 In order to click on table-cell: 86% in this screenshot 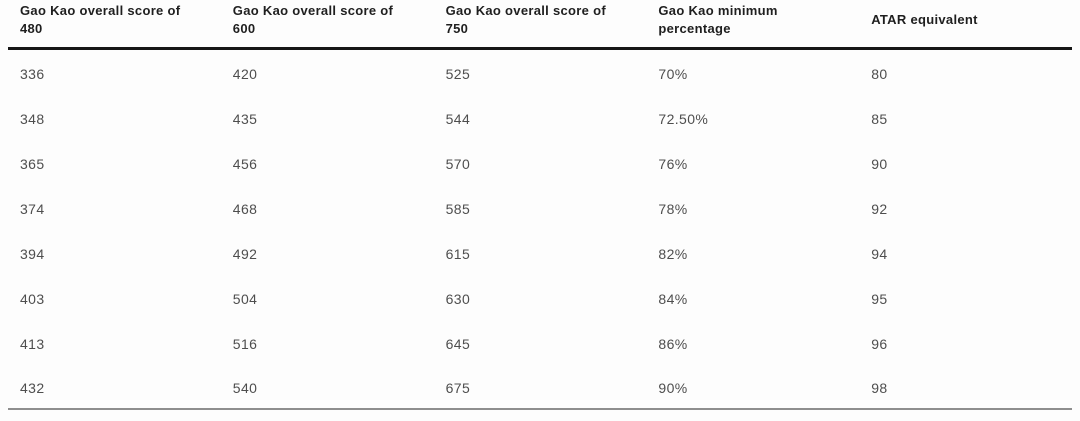, I will do `click(673, 343)`.